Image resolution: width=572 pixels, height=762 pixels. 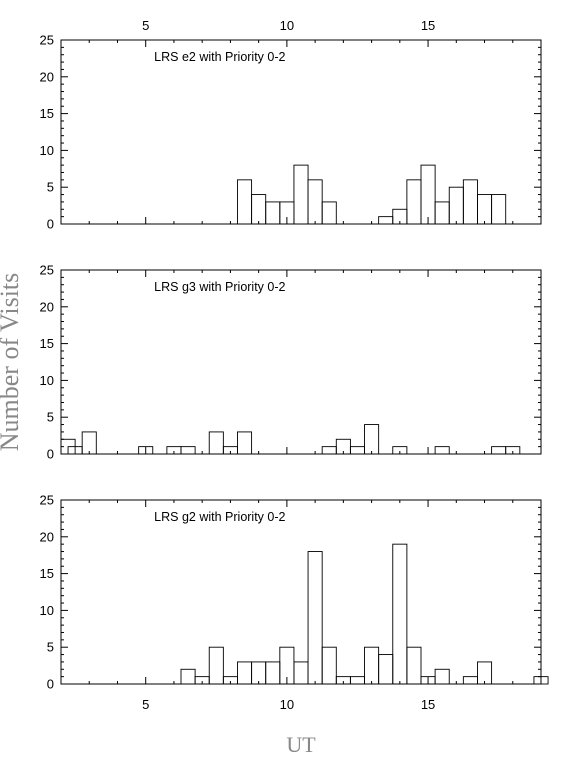 I want to click on panel-annotation: LRS e2 with Priority 0-2, so click(x=219, y=57).